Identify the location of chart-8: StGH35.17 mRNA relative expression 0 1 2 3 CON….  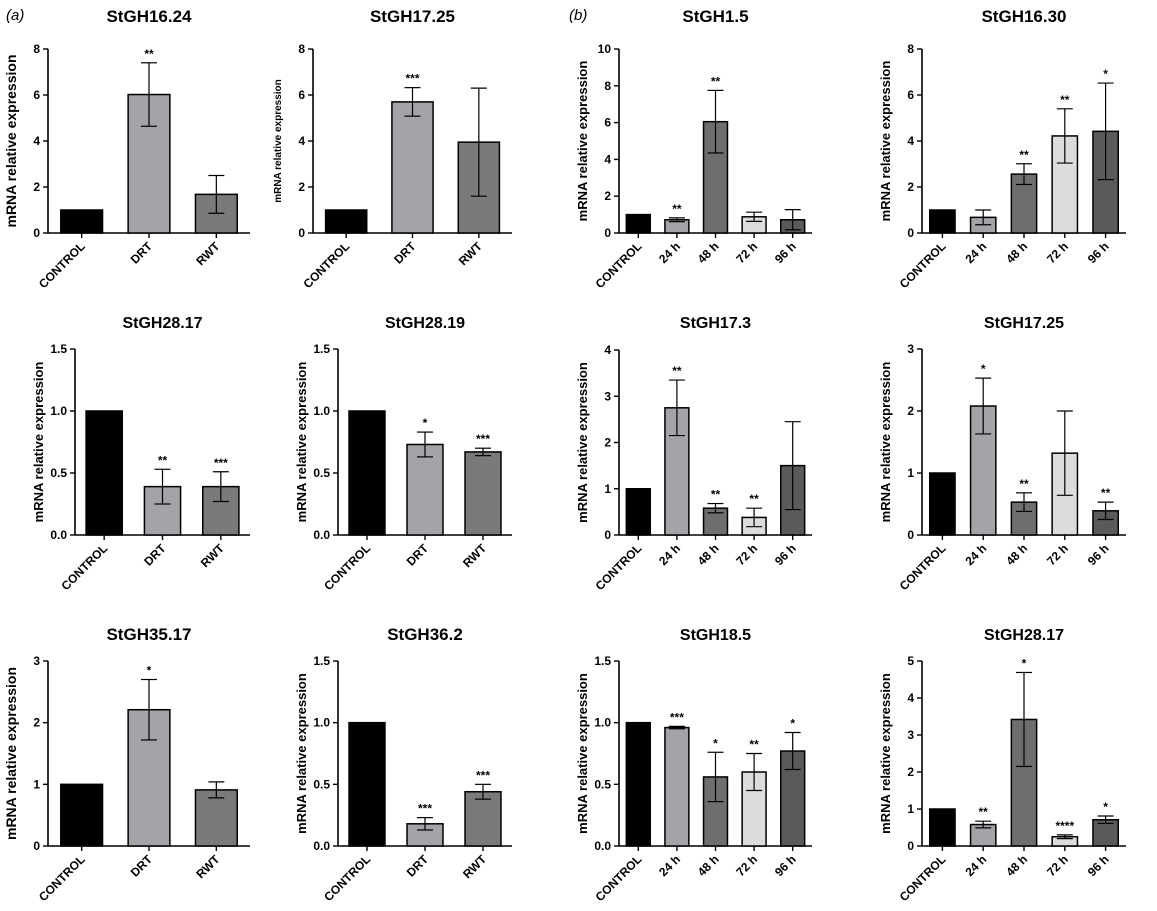
(126, 764).